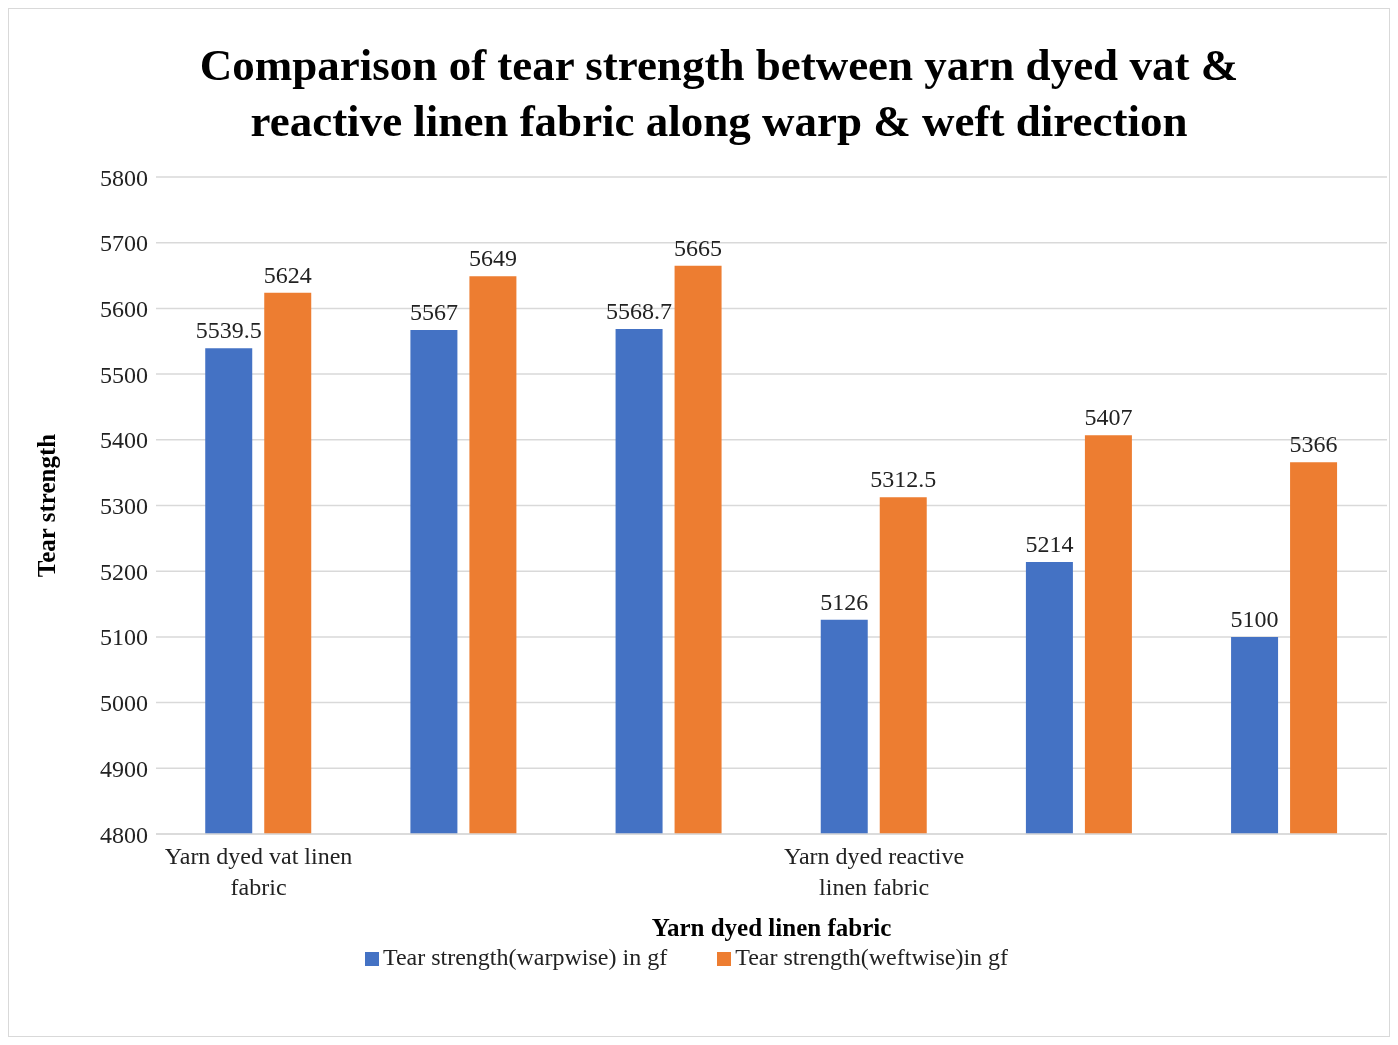  What do you see at coordinates (228, 330) in the screenshot?
I see `data-label: 5539.5` at bounding box center [228, 330].